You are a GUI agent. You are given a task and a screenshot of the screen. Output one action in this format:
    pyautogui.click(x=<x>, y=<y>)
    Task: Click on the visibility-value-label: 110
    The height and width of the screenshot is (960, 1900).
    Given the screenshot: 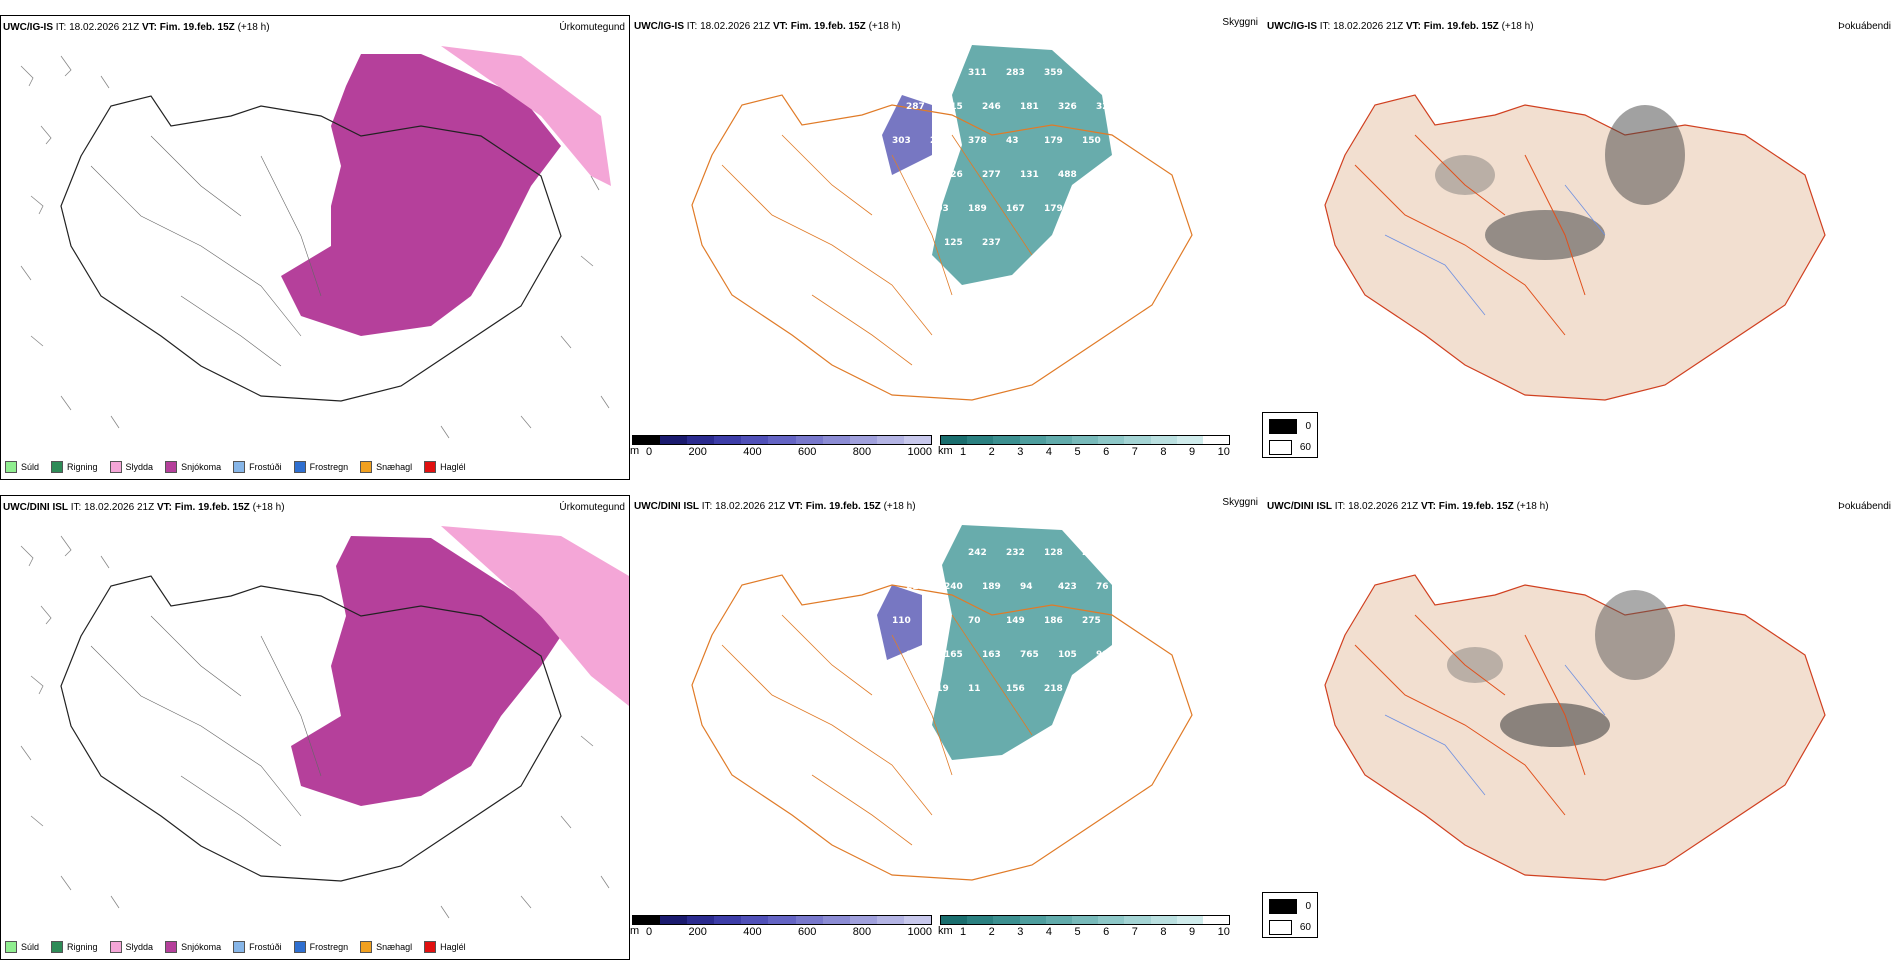 What is the action you would take?
    pyautogui.click(x=901, y=621)
    